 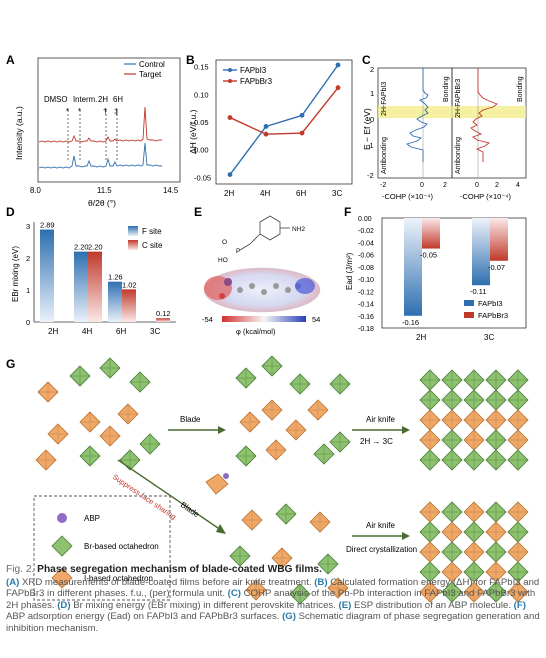 What do you see at coordinates (105, 271) in the screenshot?
I see `panel-d-bars: 2.89 2.20 2.20 1.261.02 0.12` at bounding box center [105, 271].